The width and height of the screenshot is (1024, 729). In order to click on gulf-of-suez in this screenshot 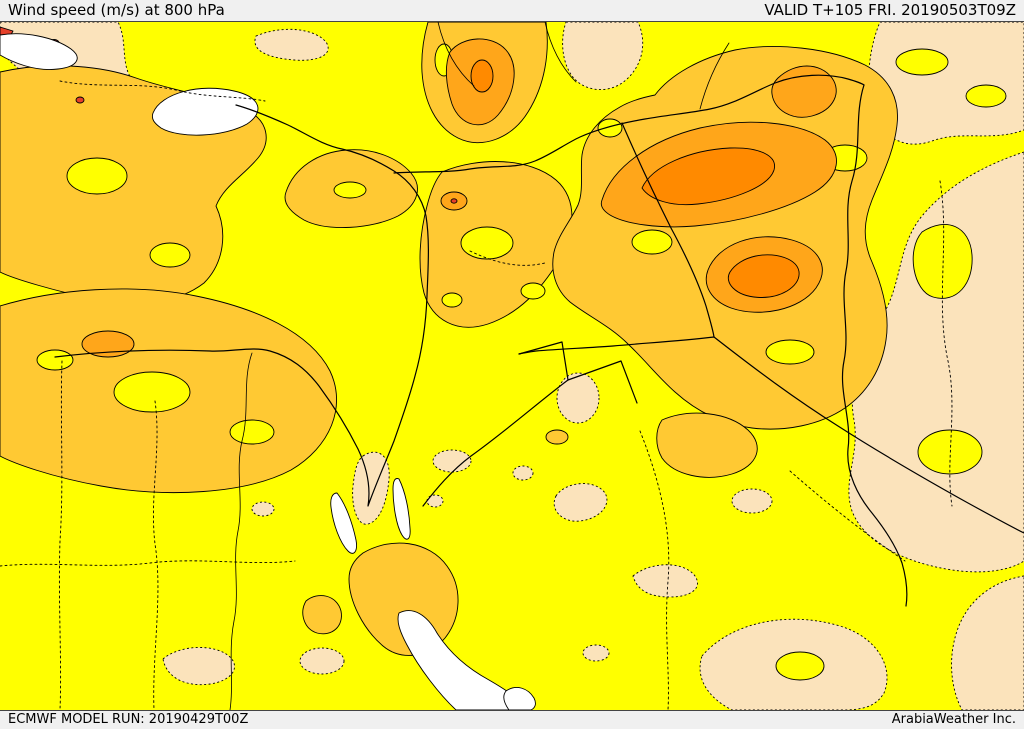, I will do `click(343, 523)`.